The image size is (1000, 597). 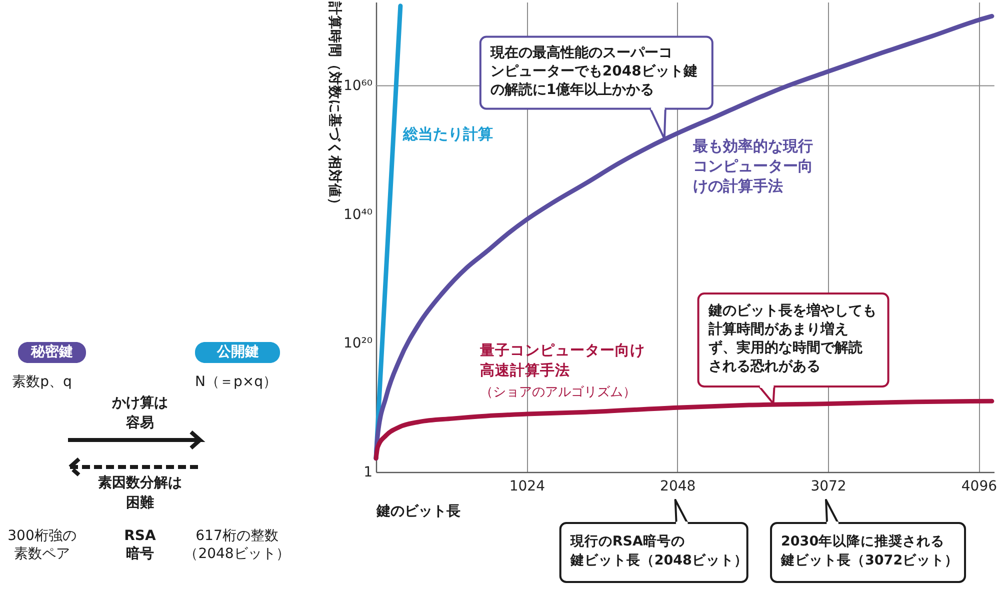 I want to click on text: 2030年以降に推奨される鍵ビット長（3072ビット）, so click(x=869, y=551).